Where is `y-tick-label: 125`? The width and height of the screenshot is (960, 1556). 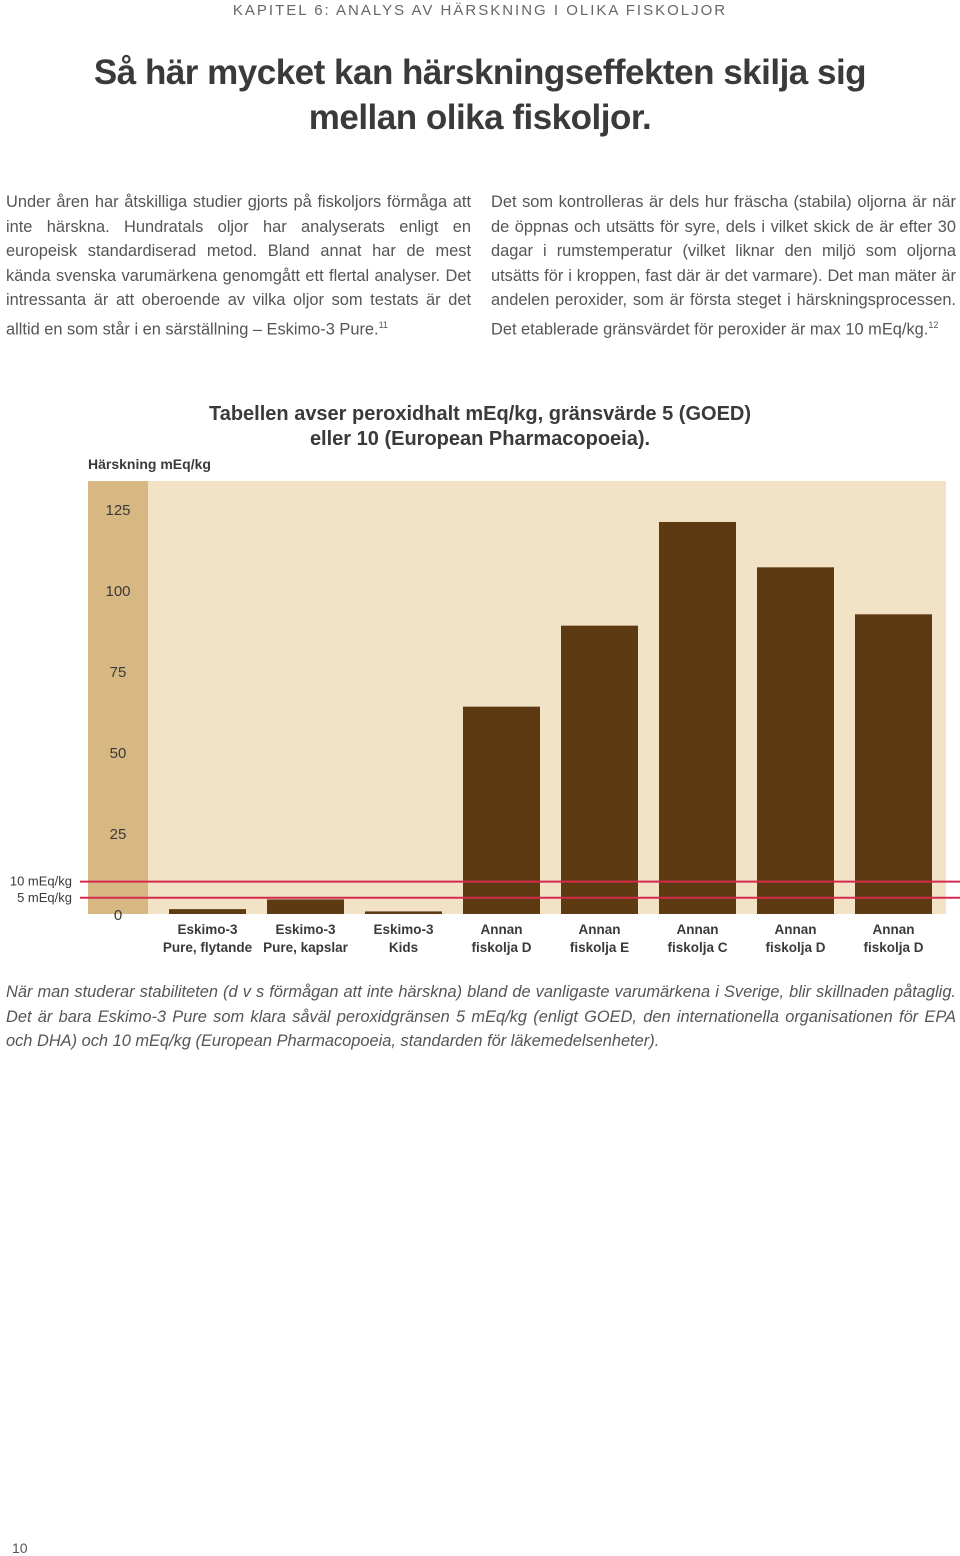 y-tick-label: 125 is located at coordinates (117, 510).